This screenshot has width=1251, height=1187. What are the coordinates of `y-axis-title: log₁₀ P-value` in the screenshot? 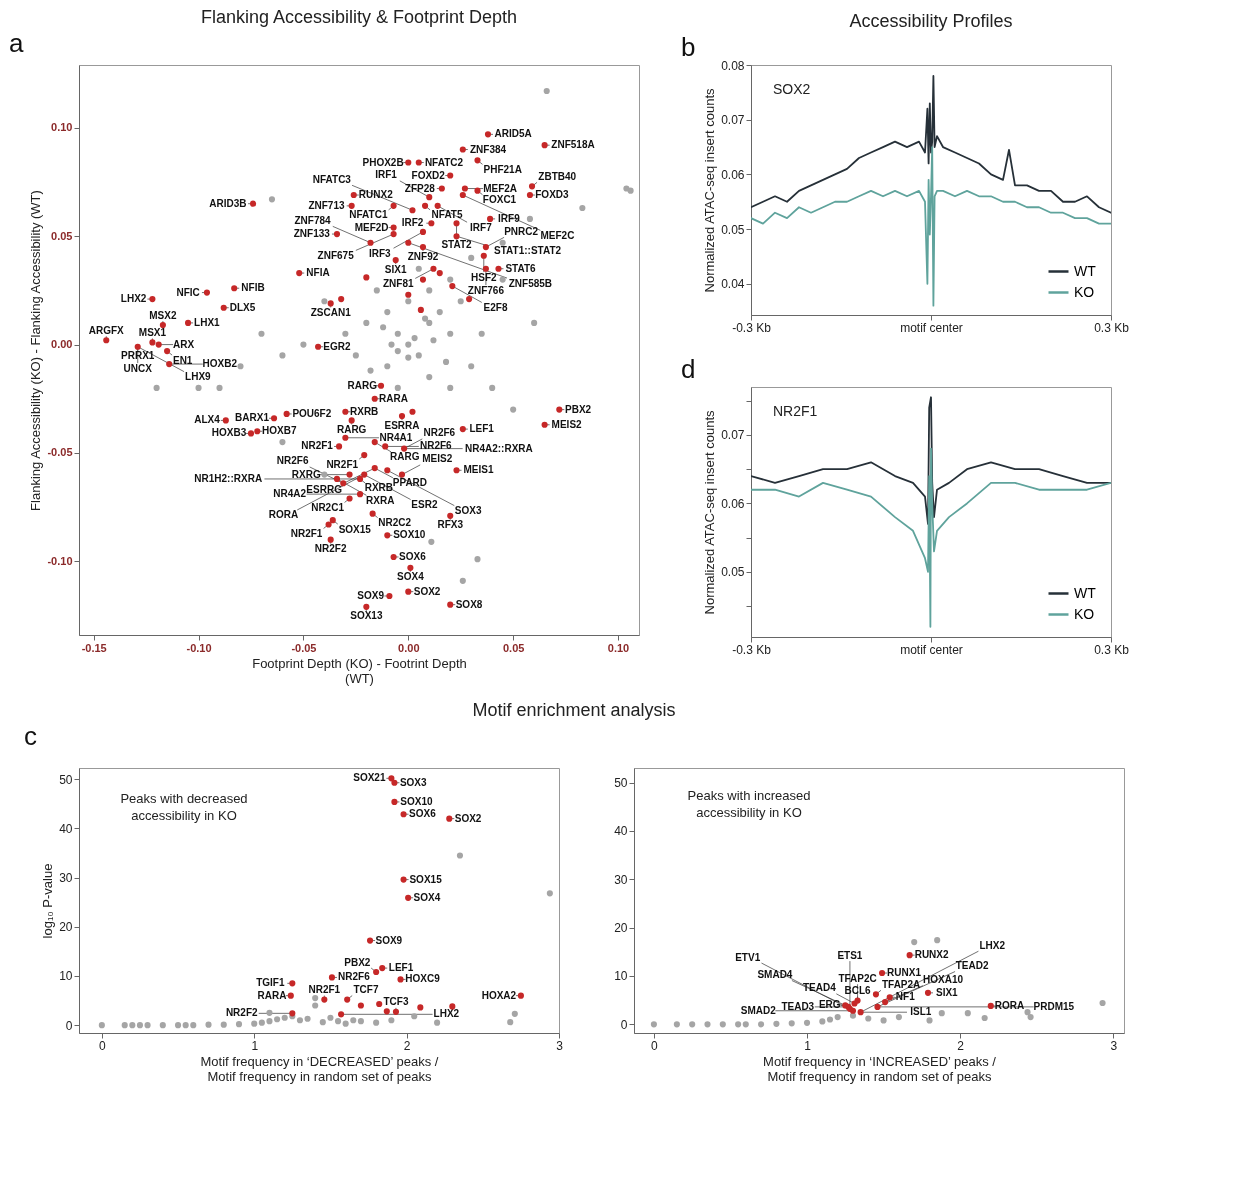 It's located at (48, 901).